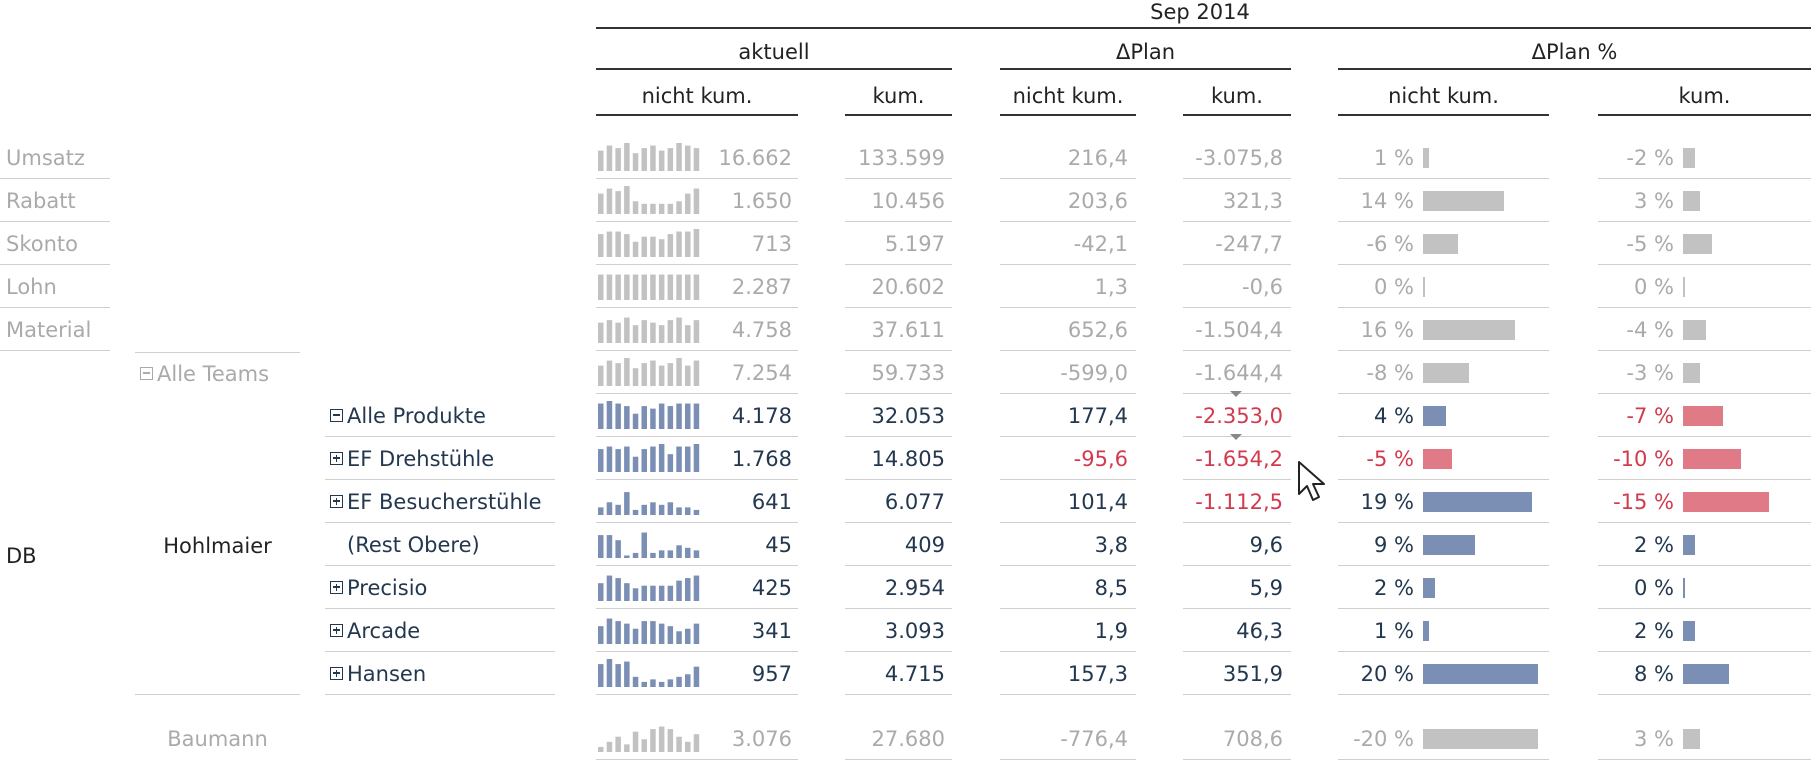  I want to click on subheader-dplan-nicht-kum: nicht kum., so click(1068, 96).